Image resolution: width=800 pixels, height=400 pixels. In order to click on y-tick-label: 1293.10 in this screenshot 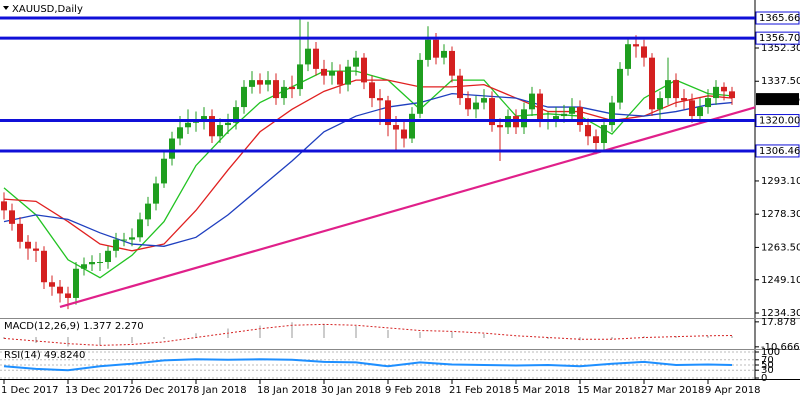, I will do `click(780, 181)`.